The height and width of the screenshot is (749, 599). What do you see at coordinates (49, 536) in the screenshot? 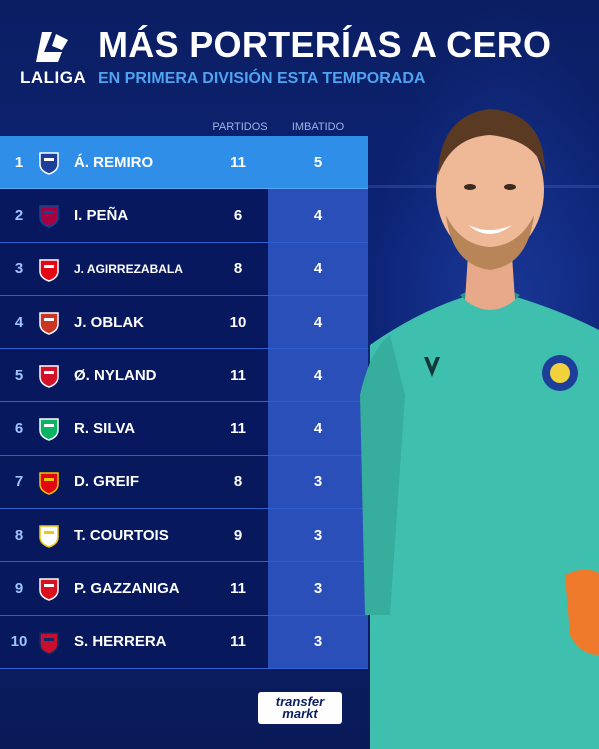
I see `real-madrid-crest-icon` at bounding box center [49, 536].